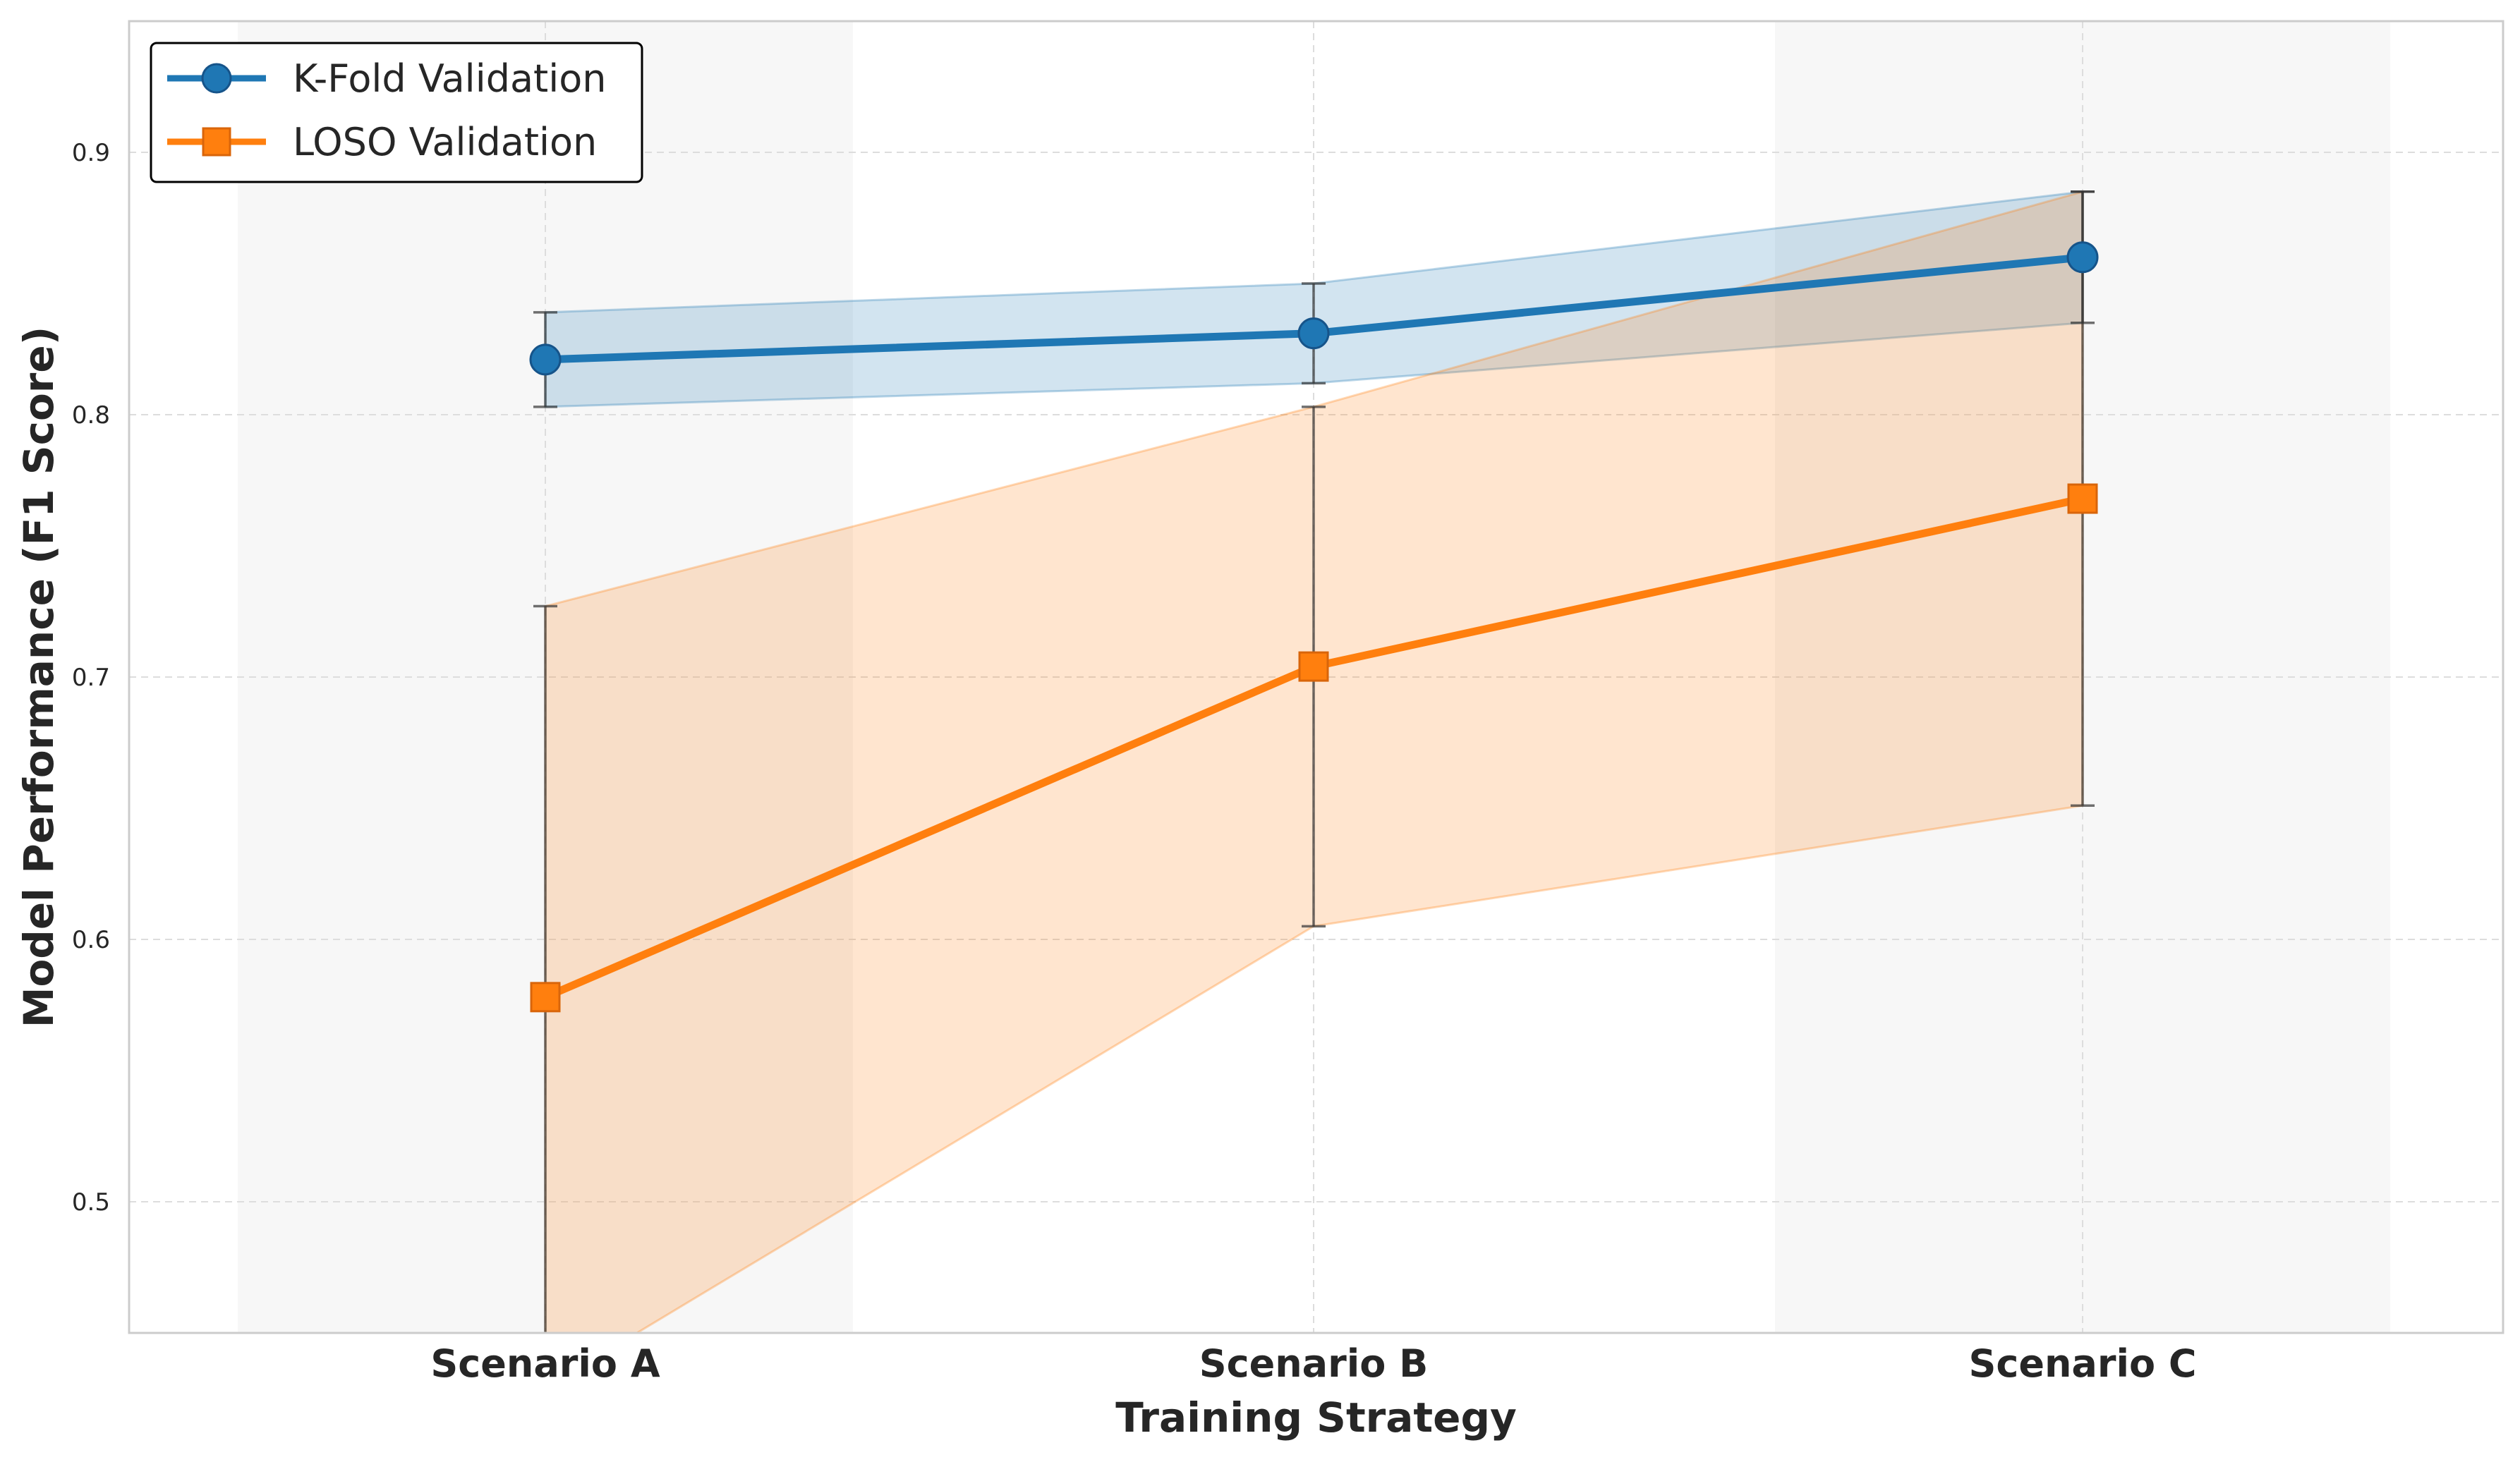  What do you see at coordinates (546, 997) in the screenshot?
I see `data-point-loso-scenario-a` at bounding box center [546, 997].